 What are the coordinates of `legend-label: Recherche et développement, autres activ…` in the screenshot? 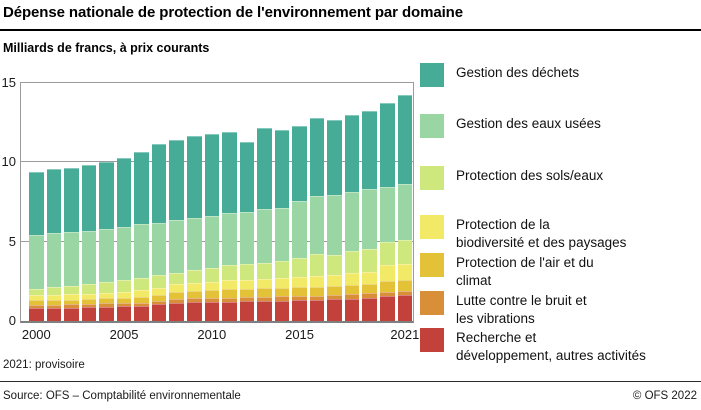 It's located at (551, 346).